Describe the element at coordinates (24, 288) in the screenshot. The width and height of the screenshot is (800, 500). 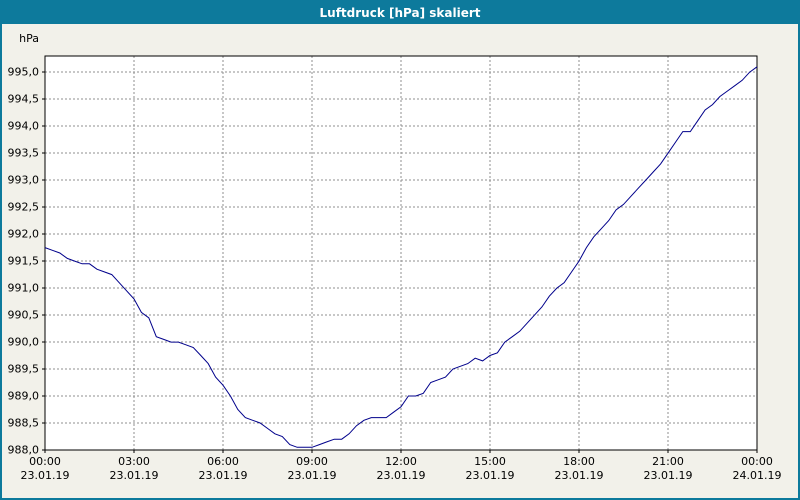
I see `y-axis-label: 991,0` at that location.